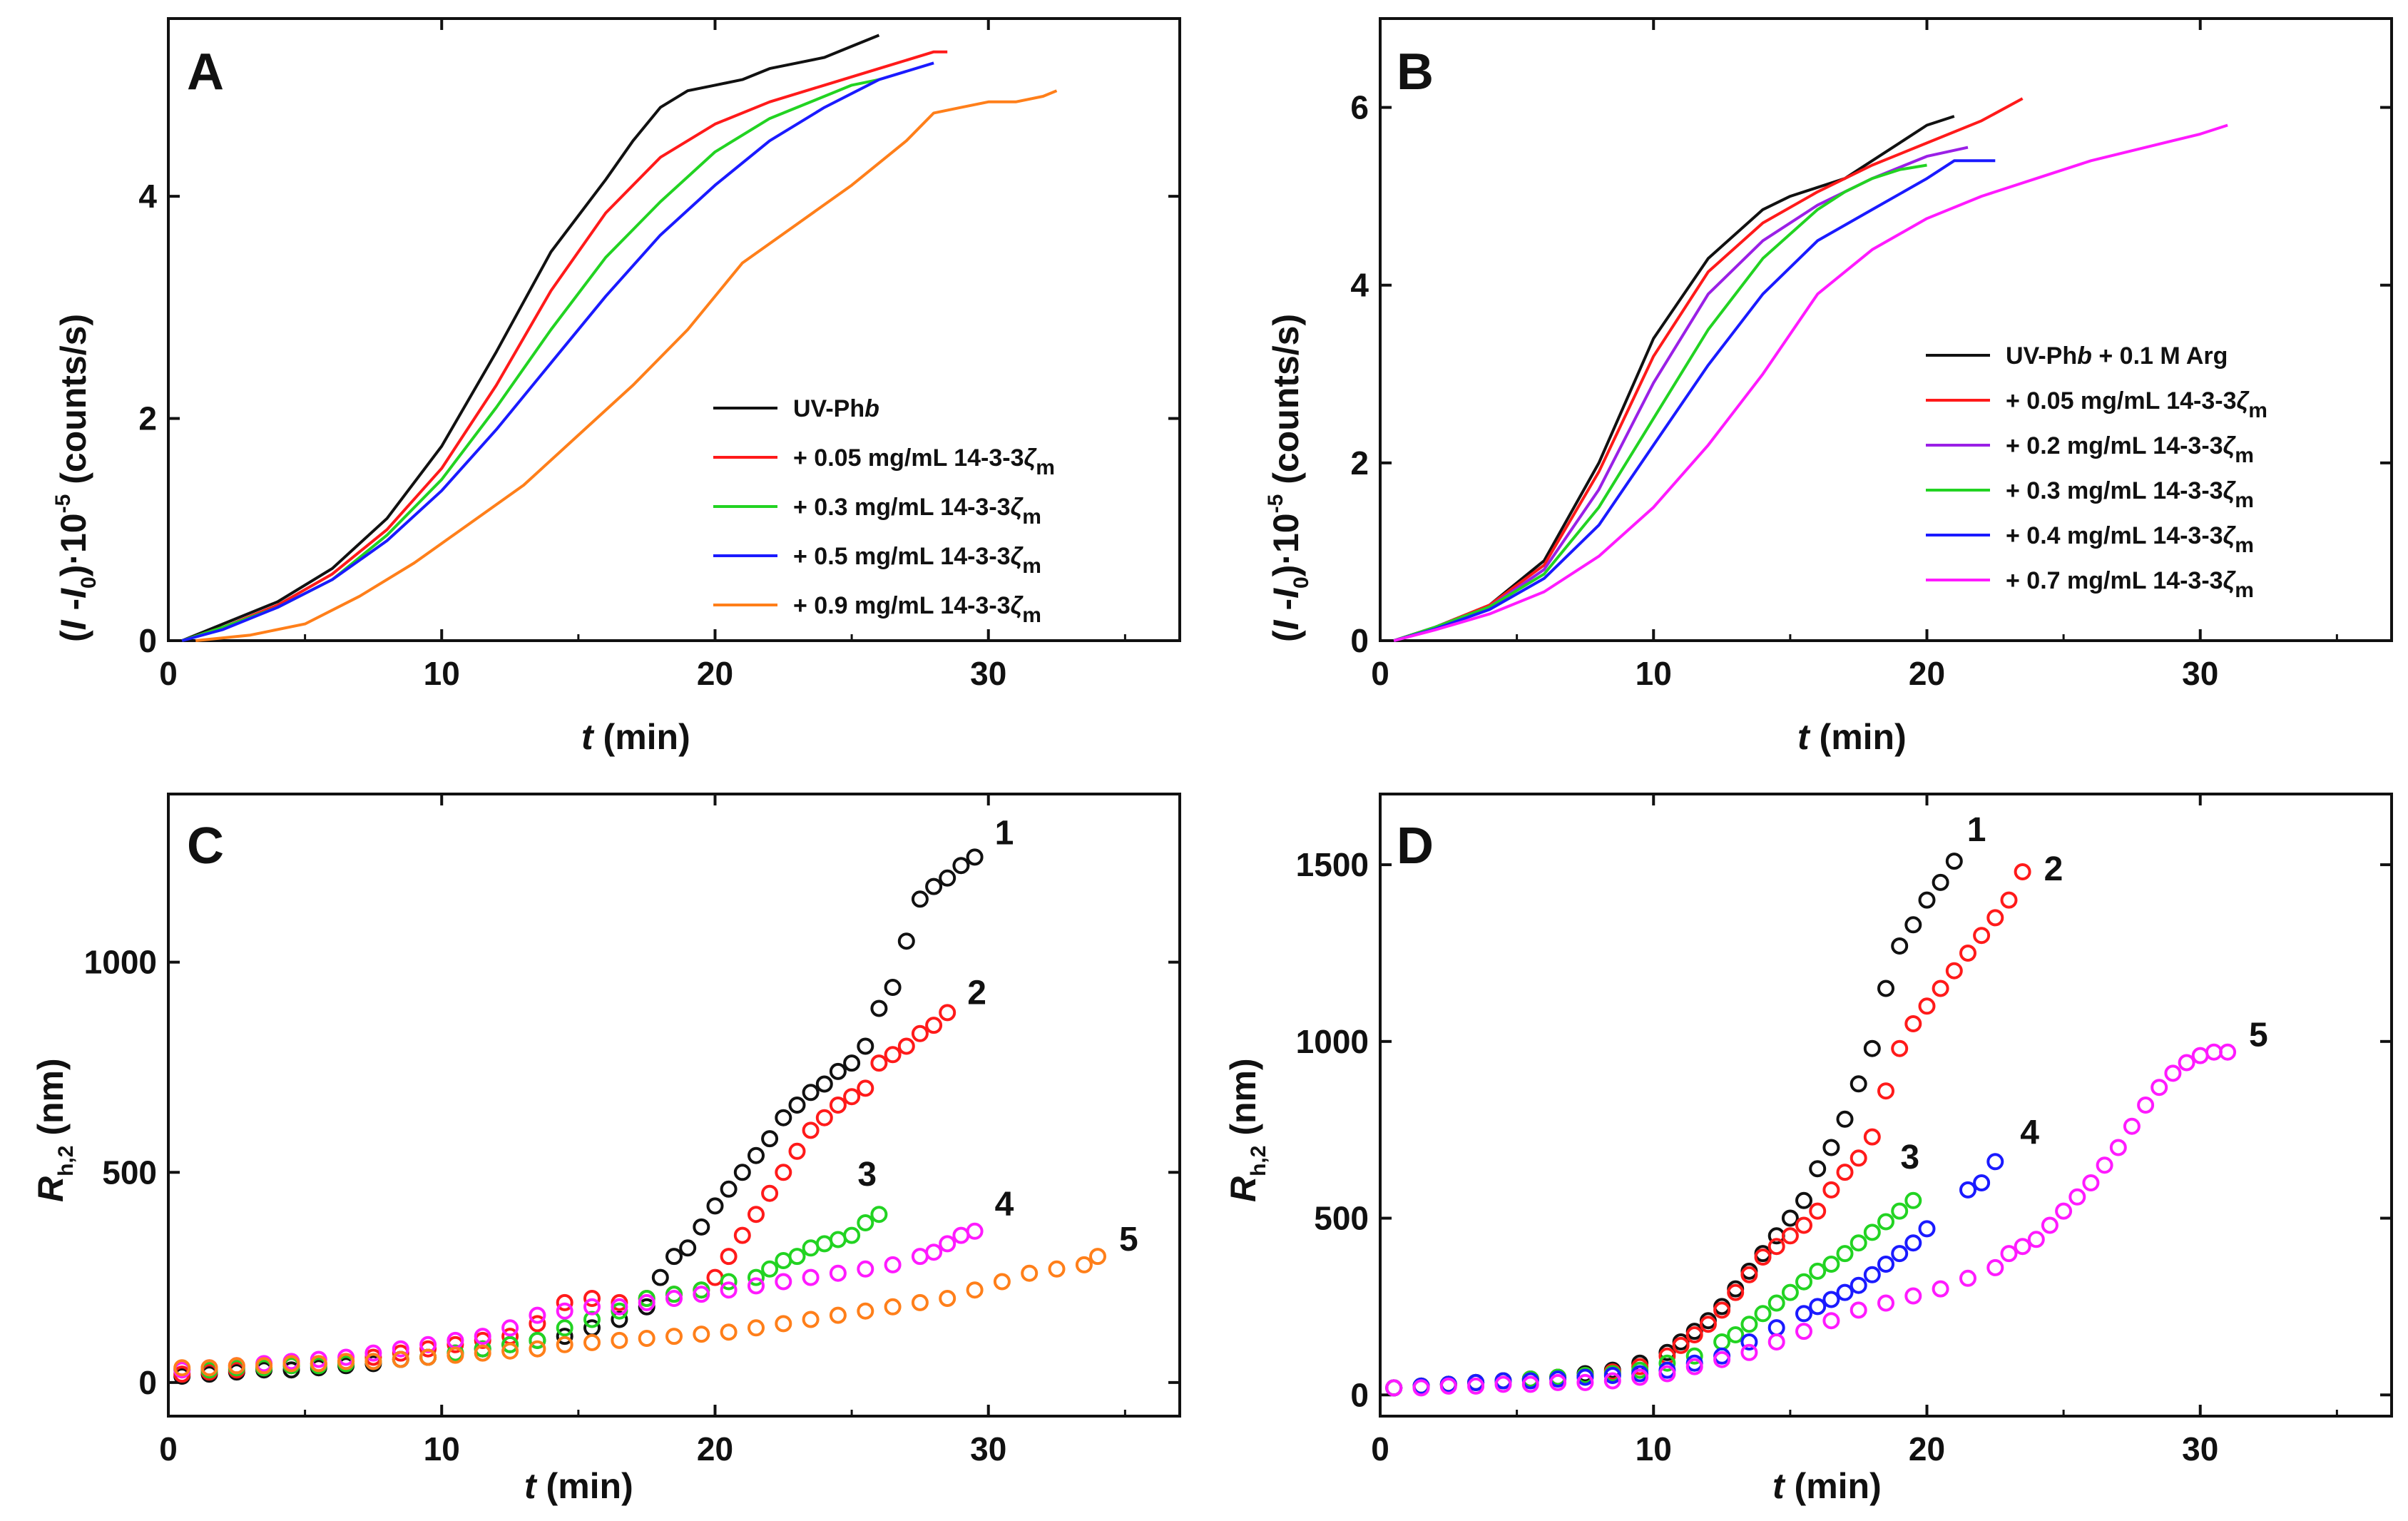 Image resolution: width=2408 pixels, height=1521 pixels. What do you see at coordinates (1415, 72) in the screenshot?
I see `panel-label: B` at bounding box center [1415, 72].